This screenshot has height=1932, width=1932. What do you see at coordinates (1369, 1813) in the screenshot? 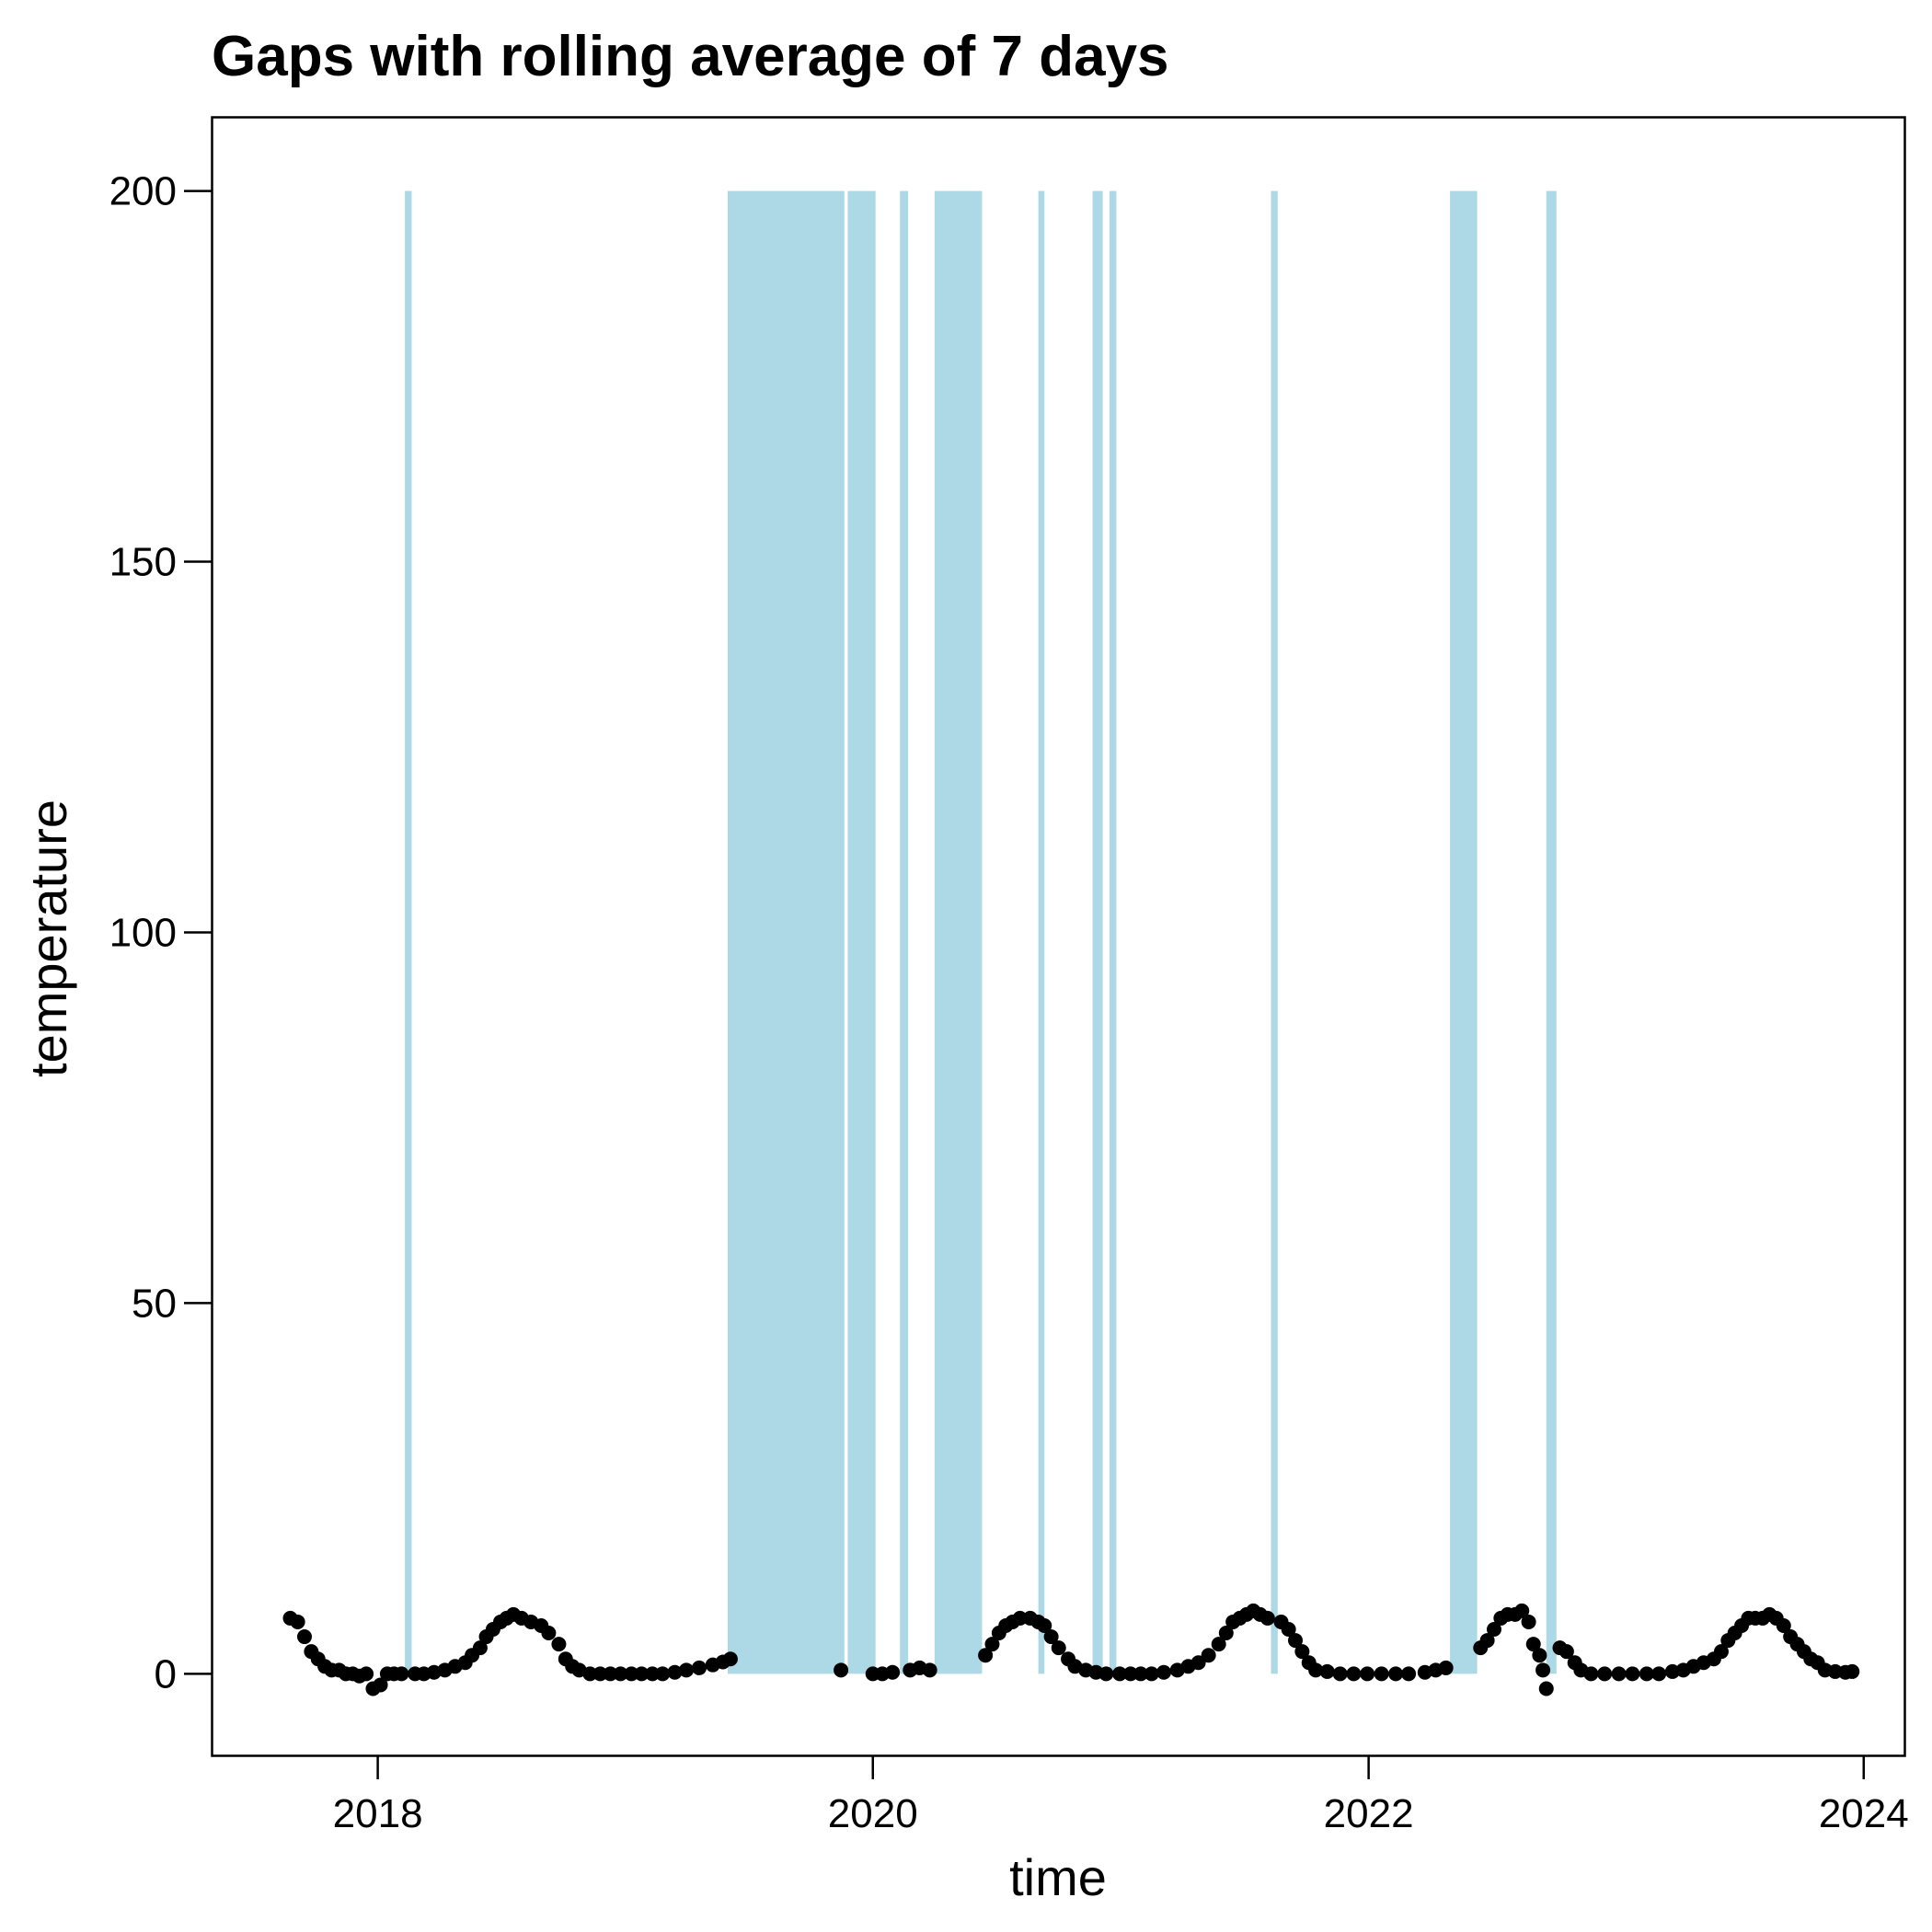
I see `x-tick-label: 2022` at bounding box center [1369, 1813].